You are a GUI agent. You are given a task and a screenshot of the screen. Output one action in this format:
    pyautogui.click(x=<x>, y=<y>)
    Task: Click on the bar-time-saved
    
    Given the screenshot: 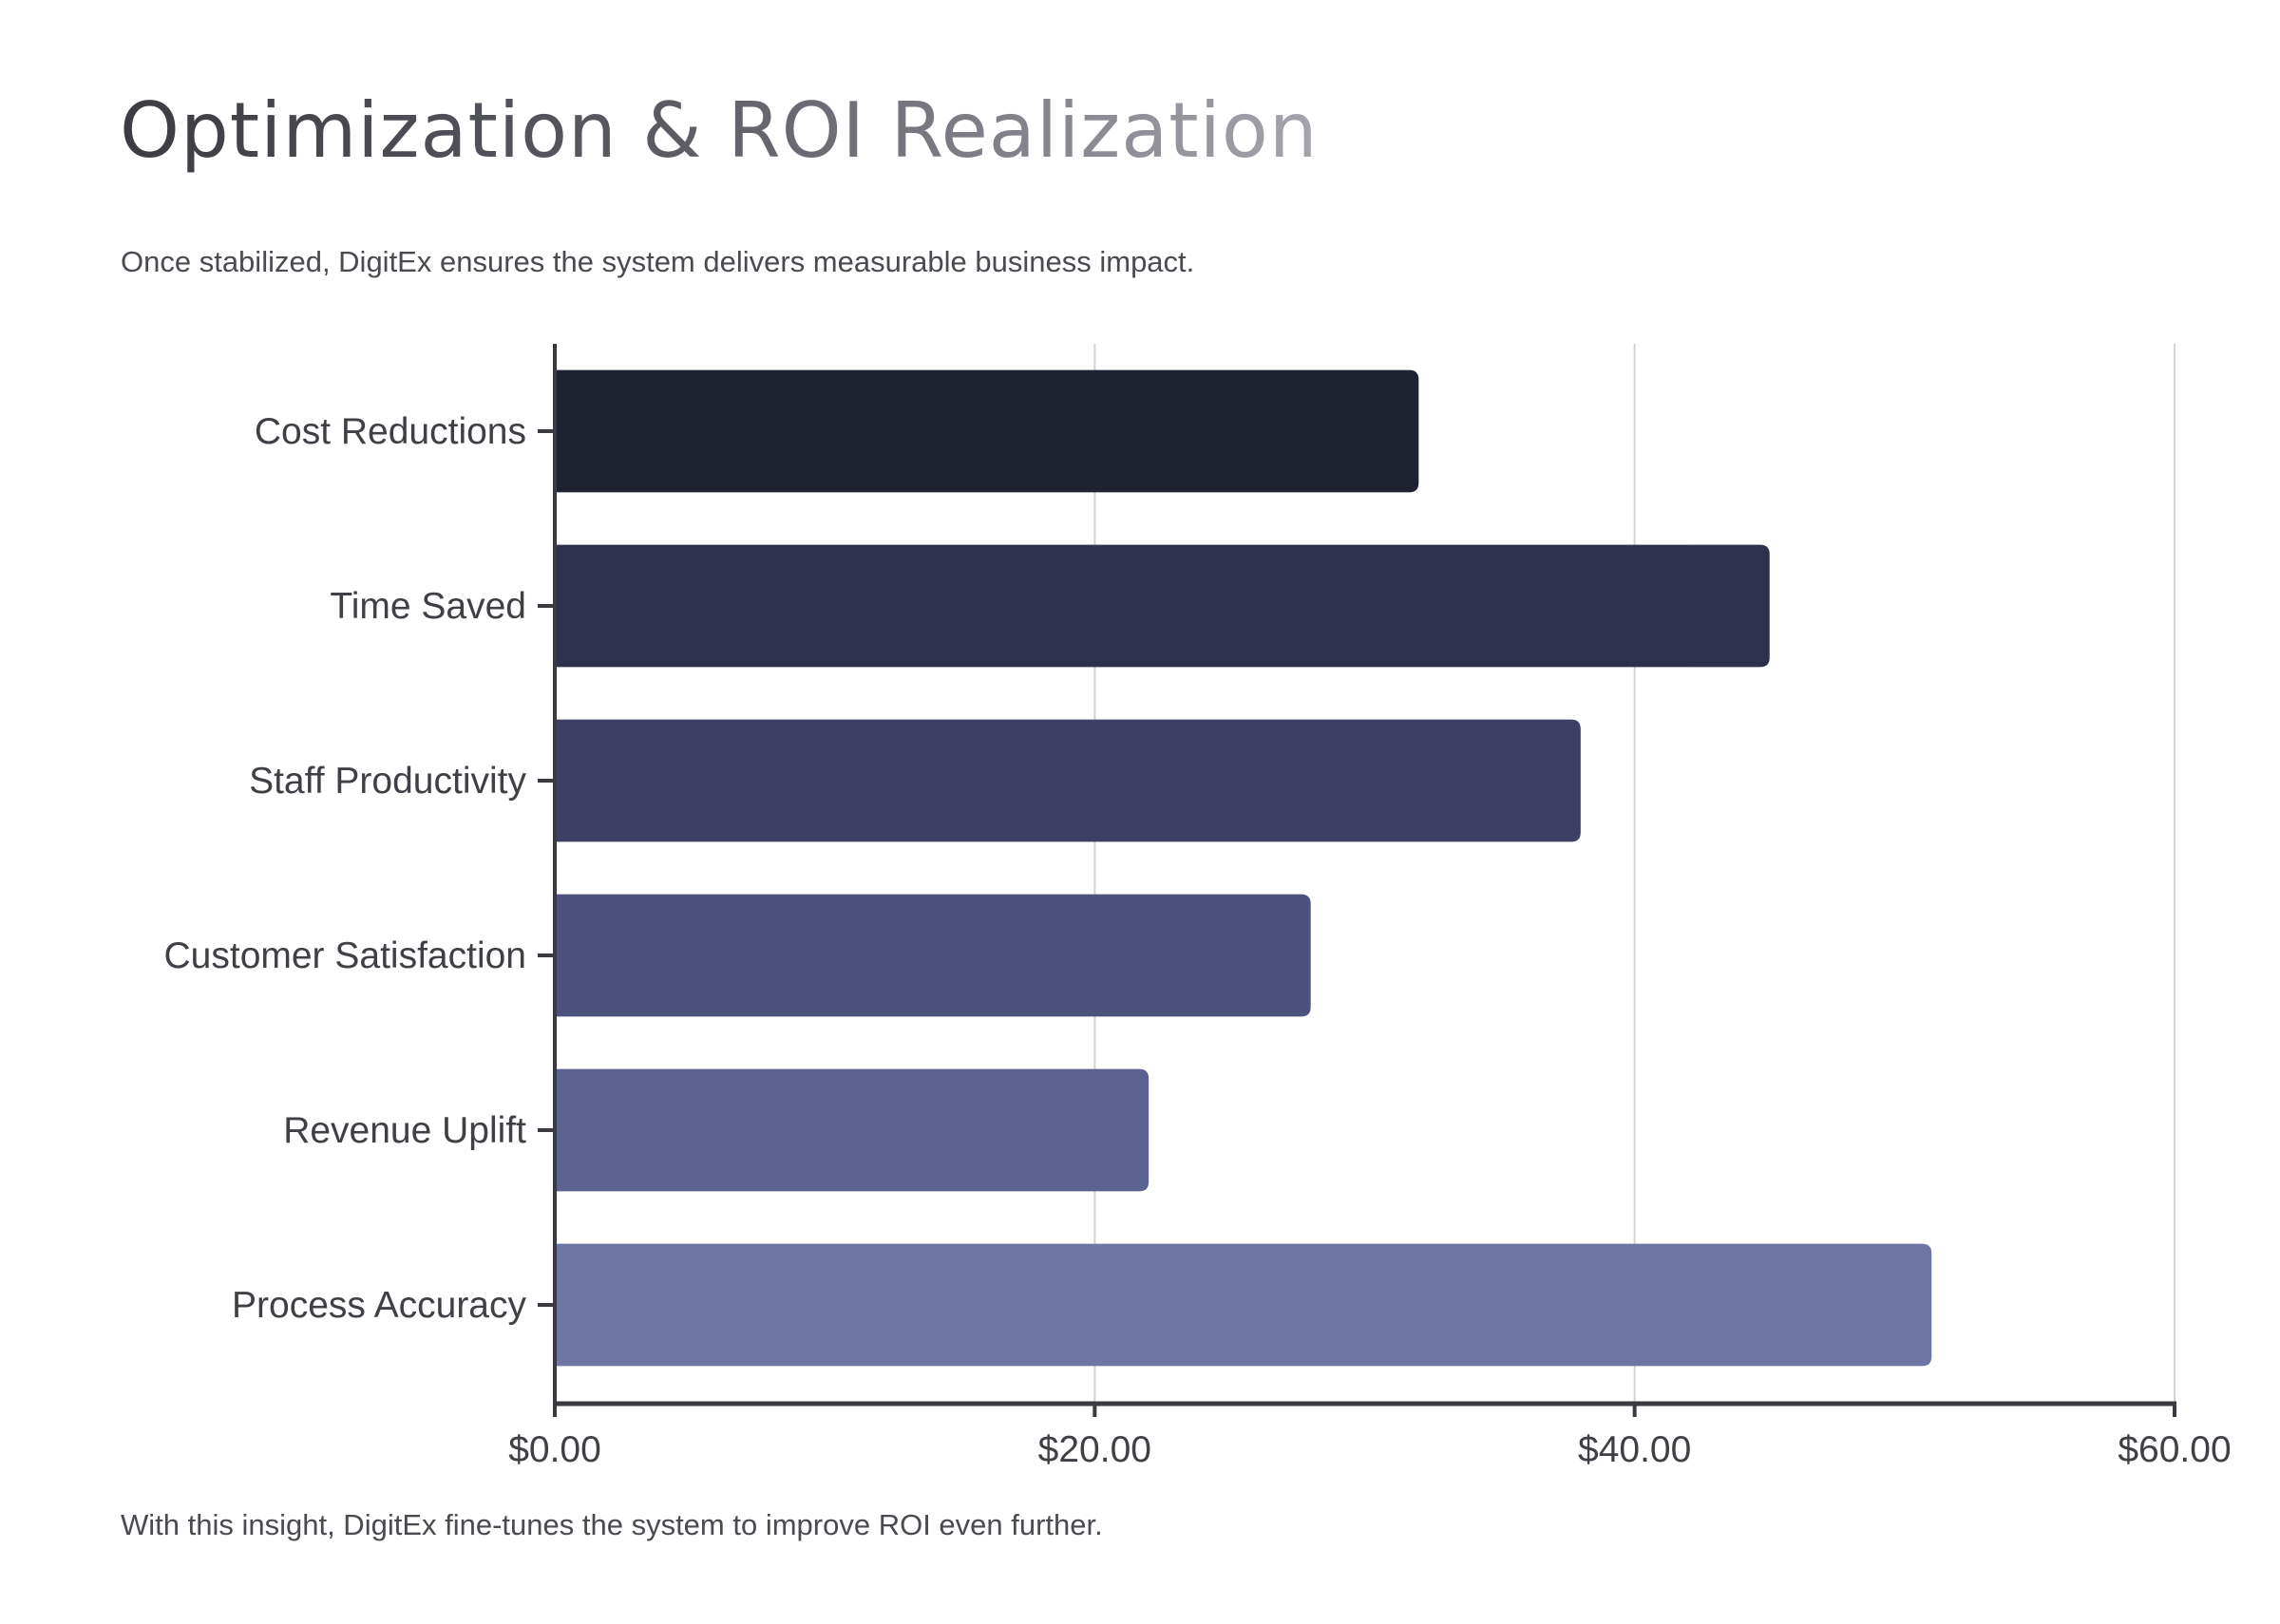 What is the action you would take?
    pyautogui.click(x=1162, y=606)
    